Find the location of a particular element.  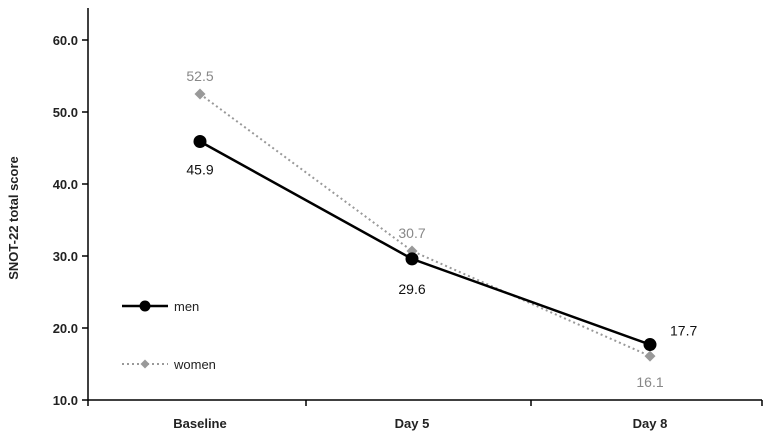

legend-marker-women is located at coordinates (145, 364).